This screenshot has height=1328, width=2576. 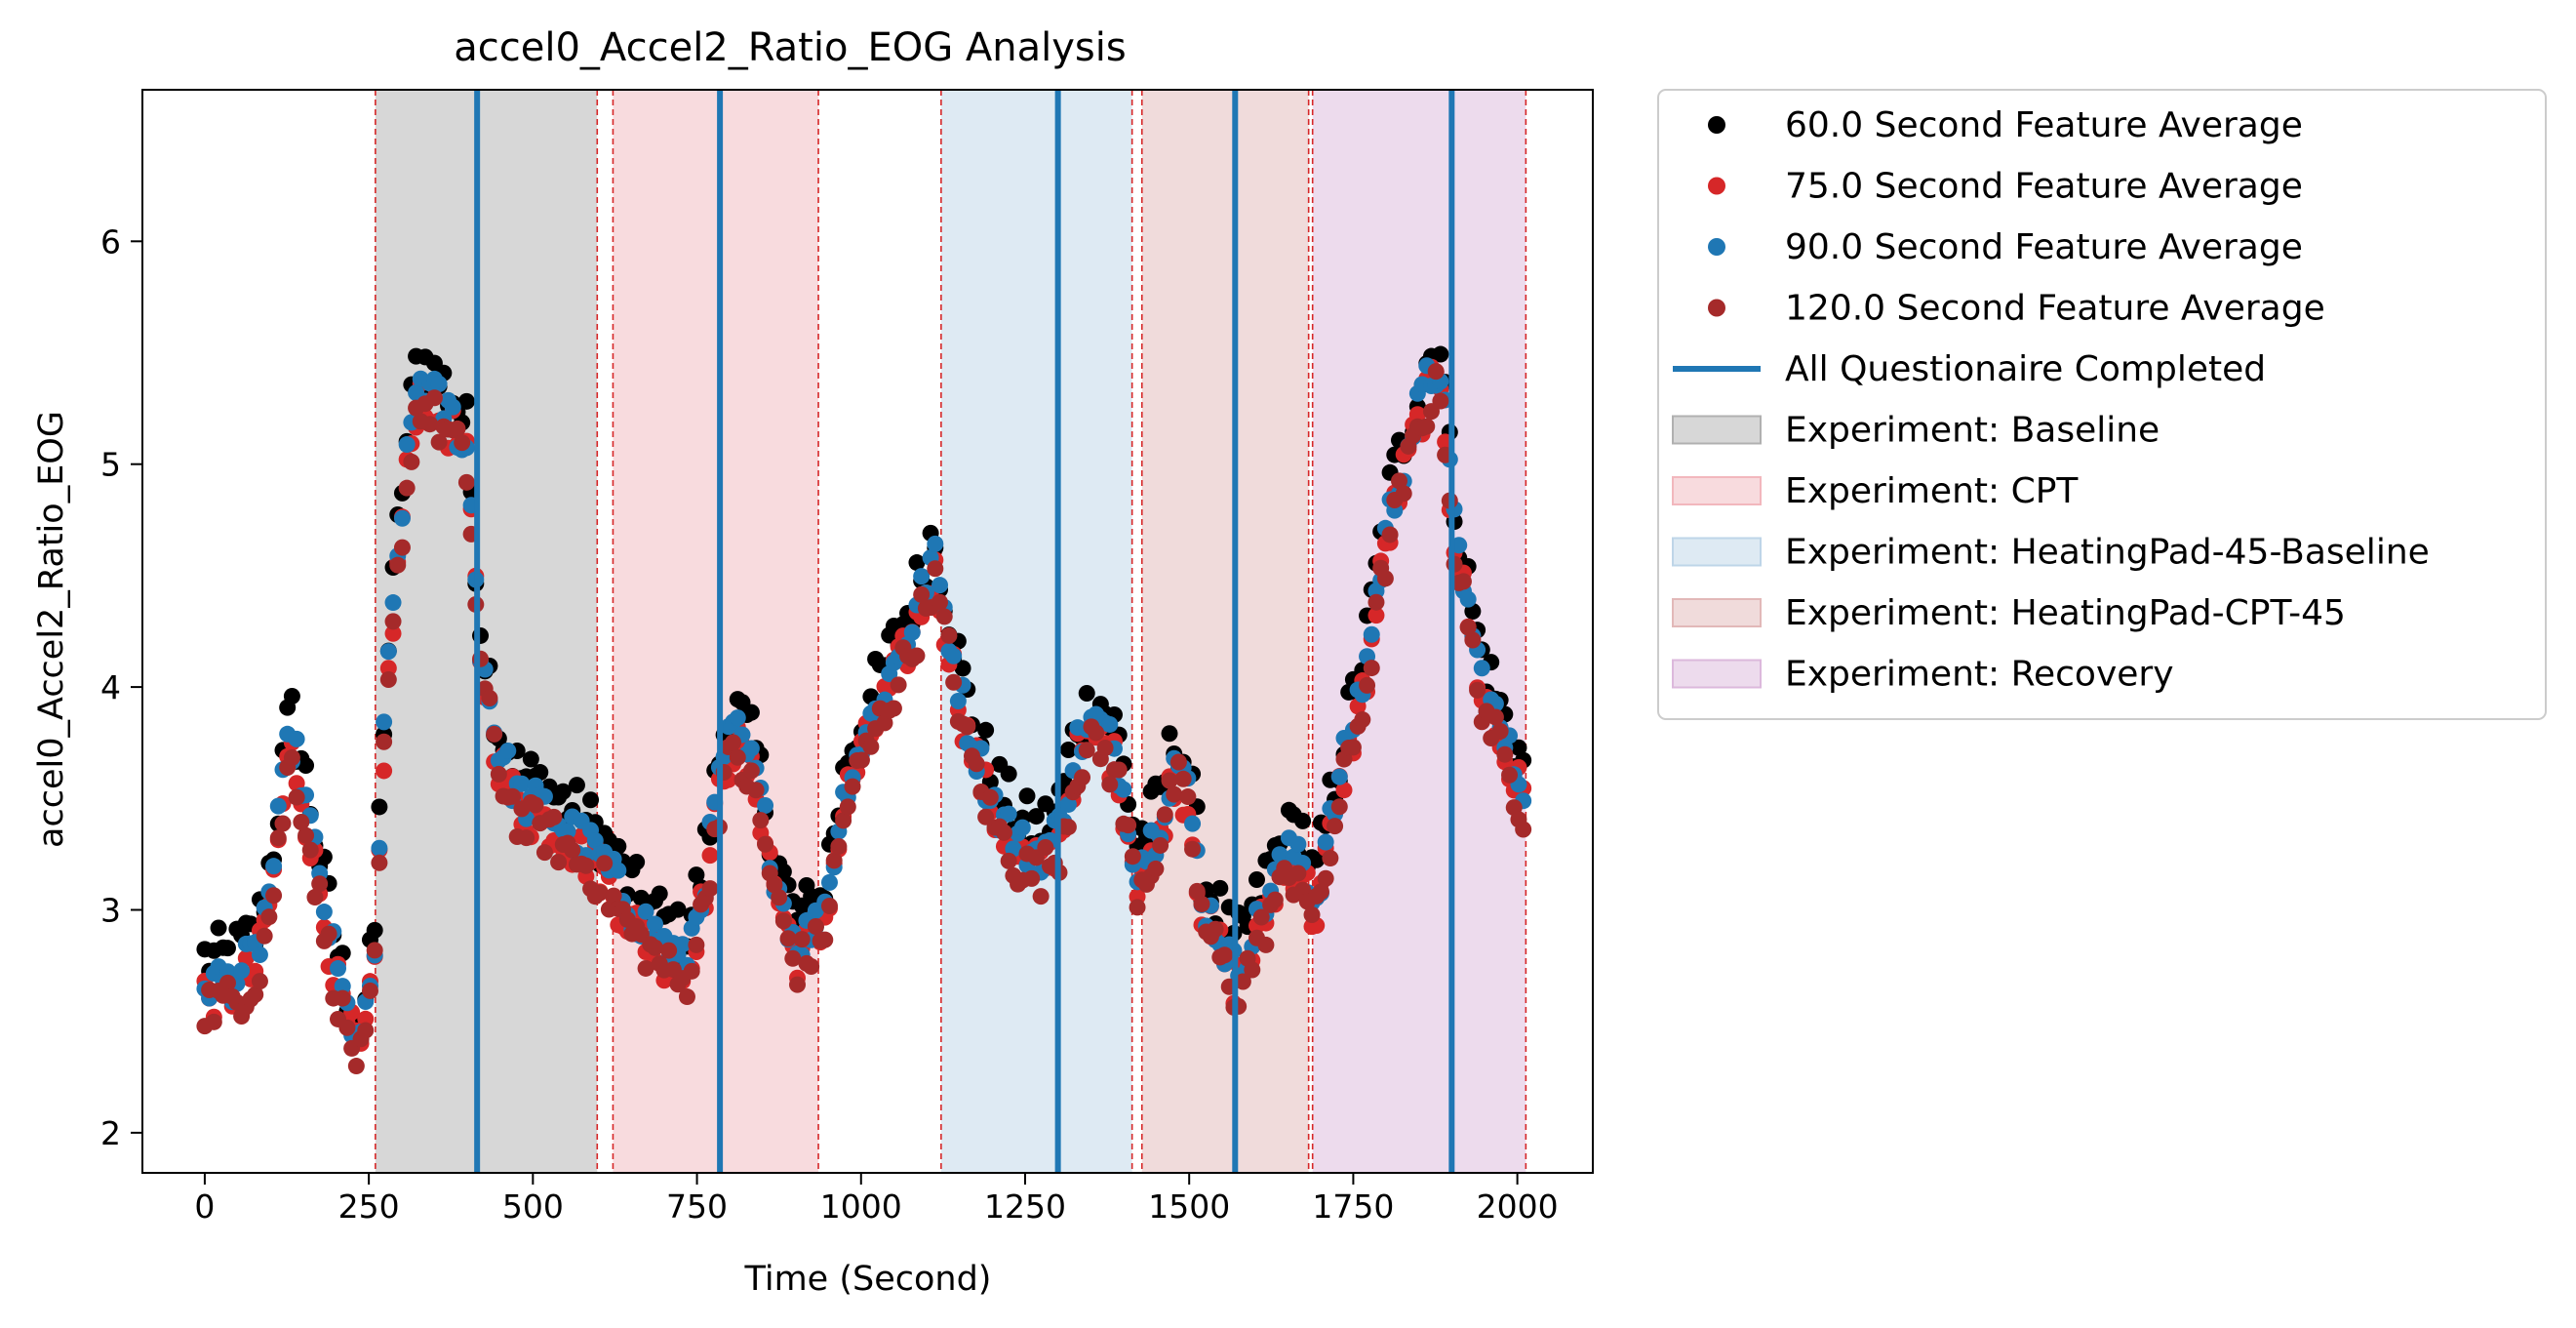 I want to click on x-tick-label: 1750, so click(x=1353, y=1206).